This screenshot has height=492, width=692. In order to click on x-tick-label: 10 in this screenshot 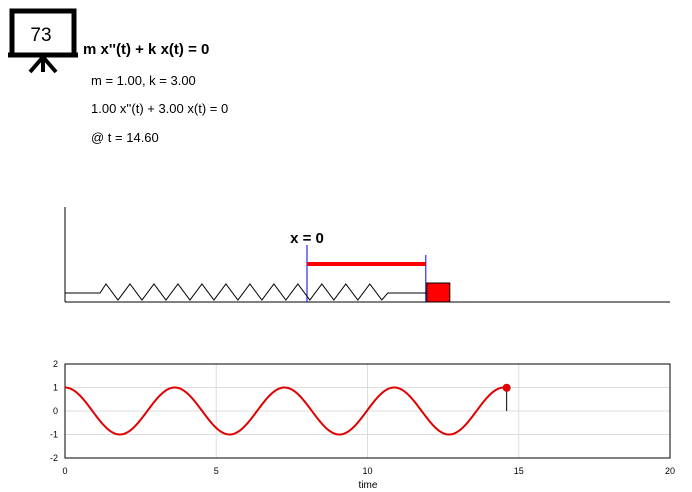, I will do `click(367, 471)`.